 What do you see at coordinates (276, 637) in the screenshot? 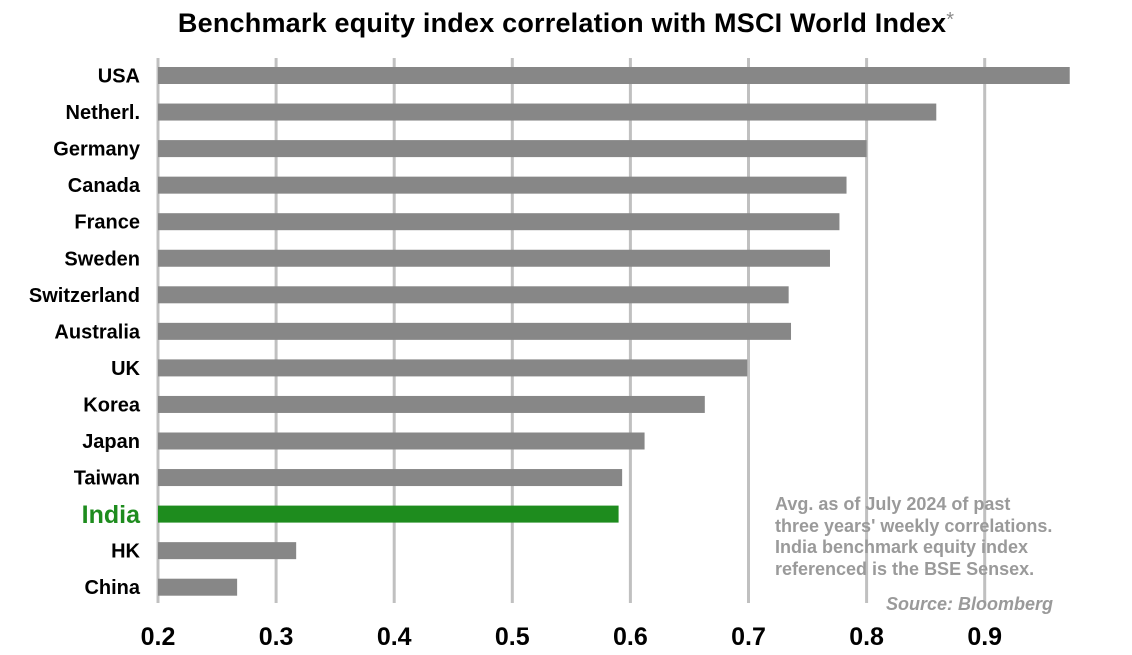
I see `x-tick-label: 0.3` at bounding box center [276, 637].